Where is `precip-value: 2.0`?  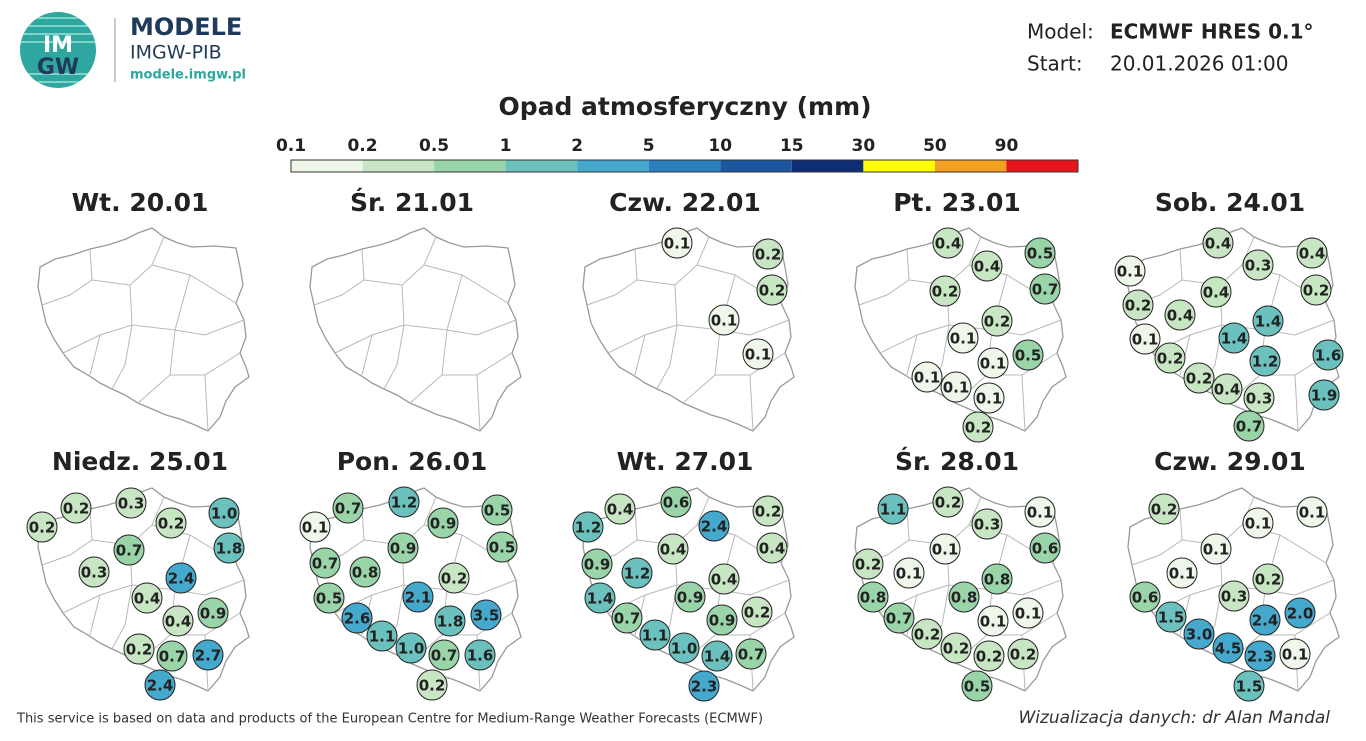
precip-value: 2.0 is located at coordinates (1300, 614).